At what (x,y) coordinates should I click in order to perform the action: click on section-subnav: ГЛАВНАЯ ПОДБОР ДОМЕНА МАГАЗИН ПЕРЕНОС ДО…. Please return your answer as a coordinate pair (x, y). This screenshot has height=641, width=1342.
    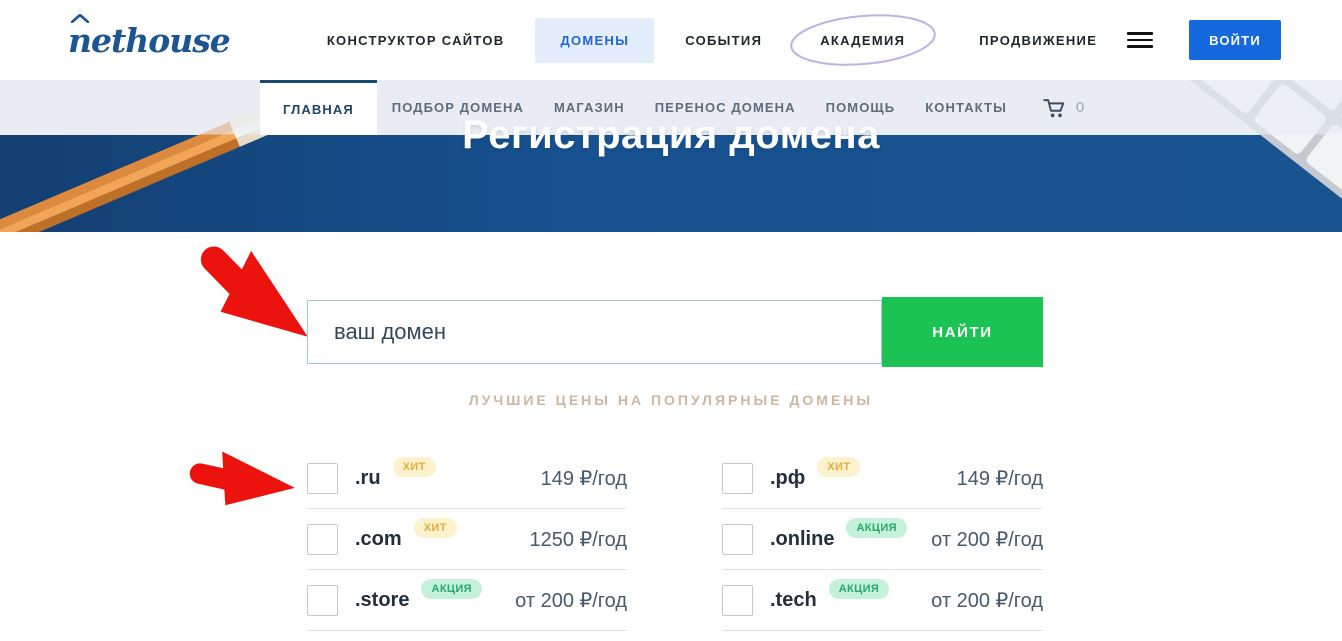
    Looking at the image, I should click on (672, 107).